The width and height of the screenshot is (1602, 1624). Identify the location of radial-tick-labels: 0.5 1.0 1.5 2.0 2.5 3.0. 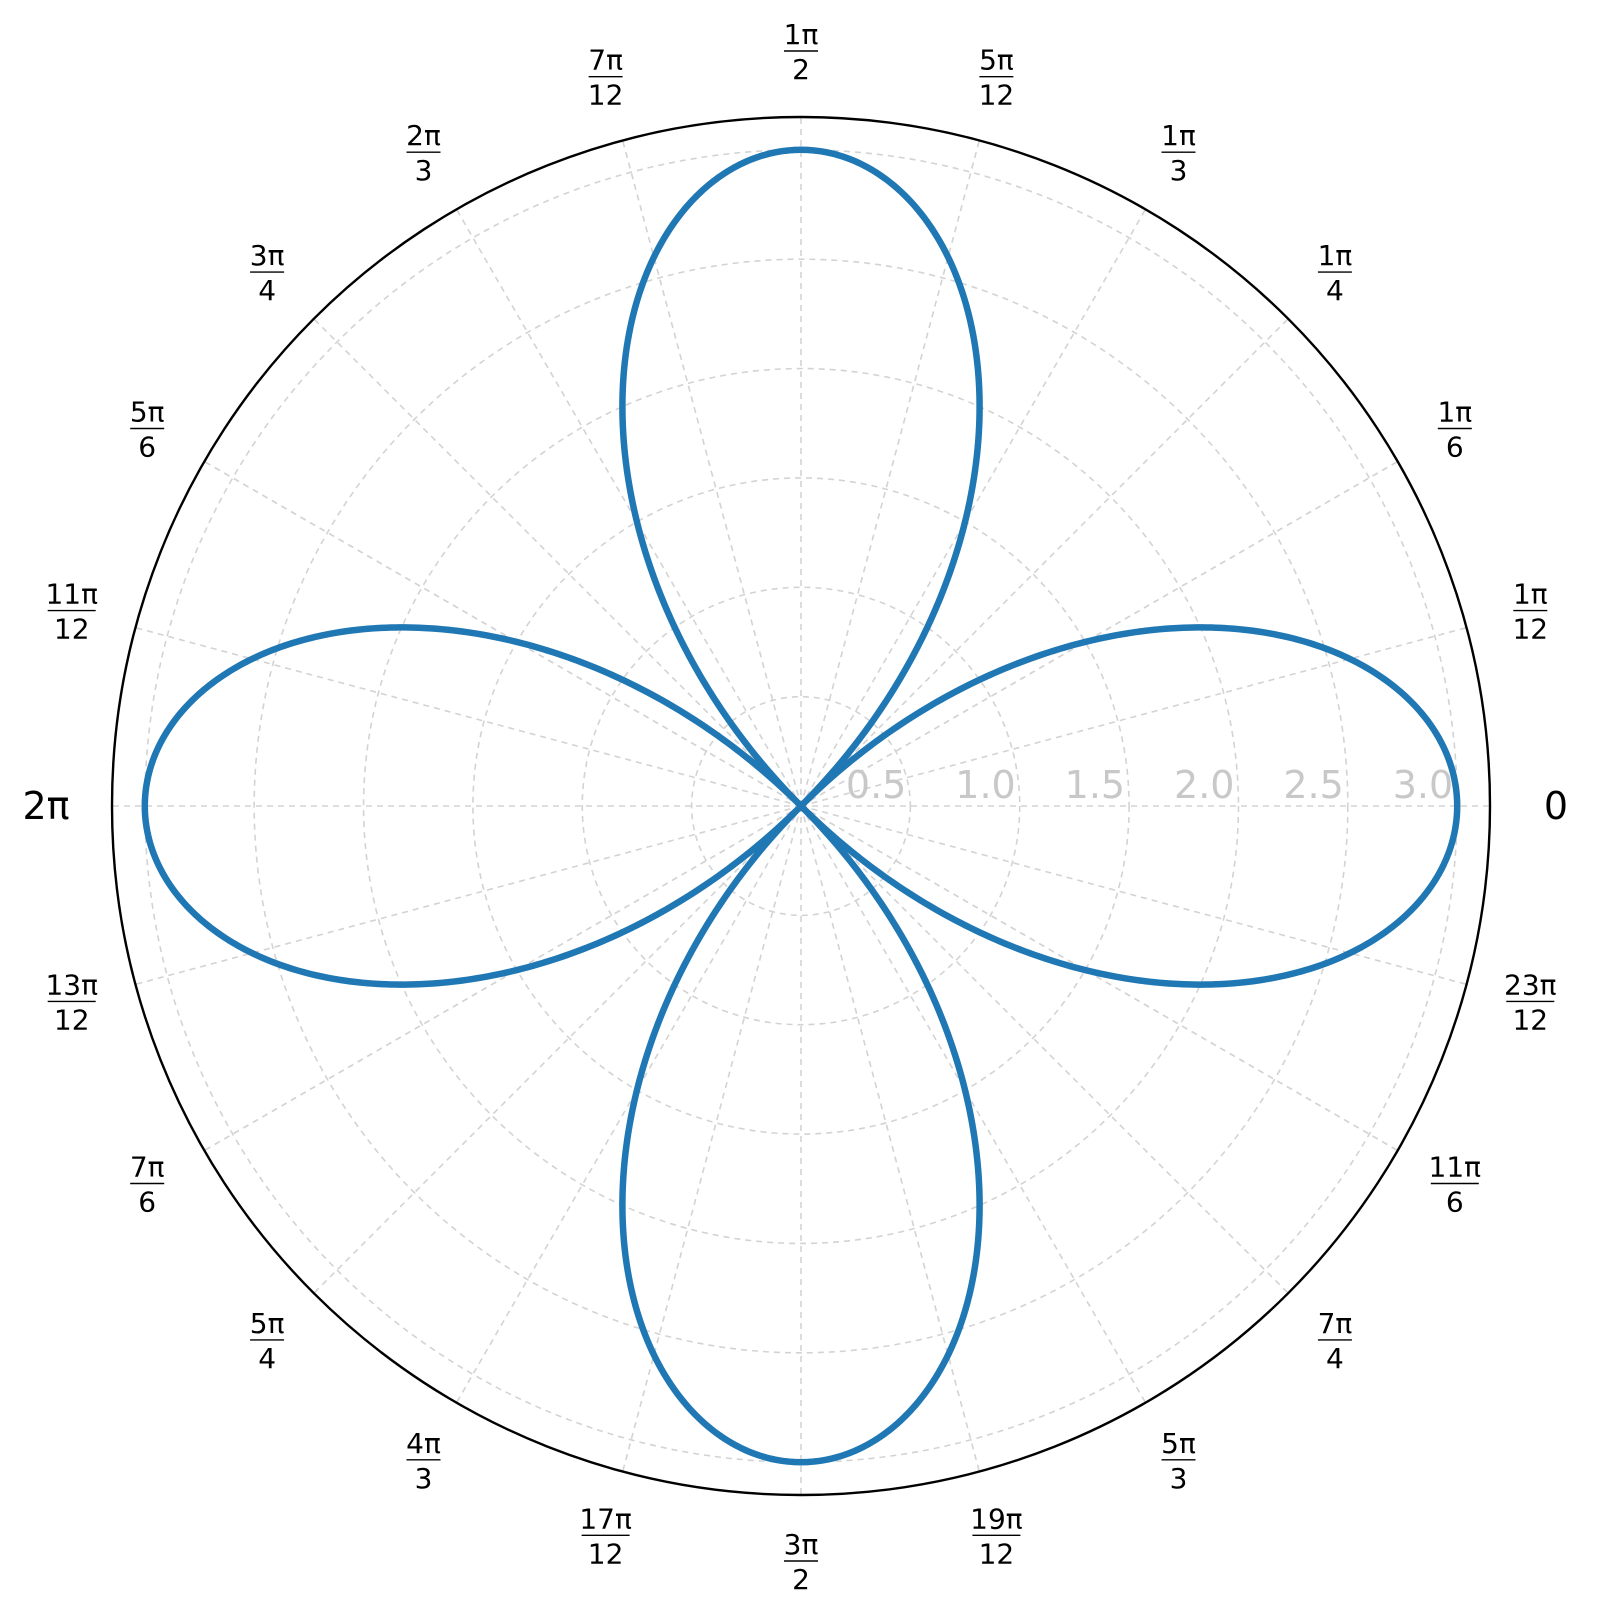
(1149, 785).